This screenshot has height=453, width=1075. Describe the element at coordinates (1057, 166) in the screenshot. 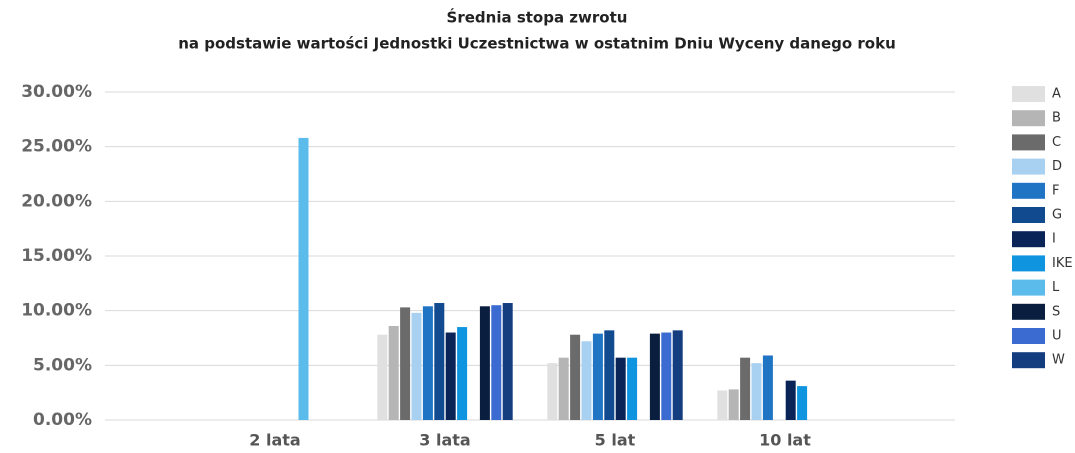

I see `legend-label: D` at that location.